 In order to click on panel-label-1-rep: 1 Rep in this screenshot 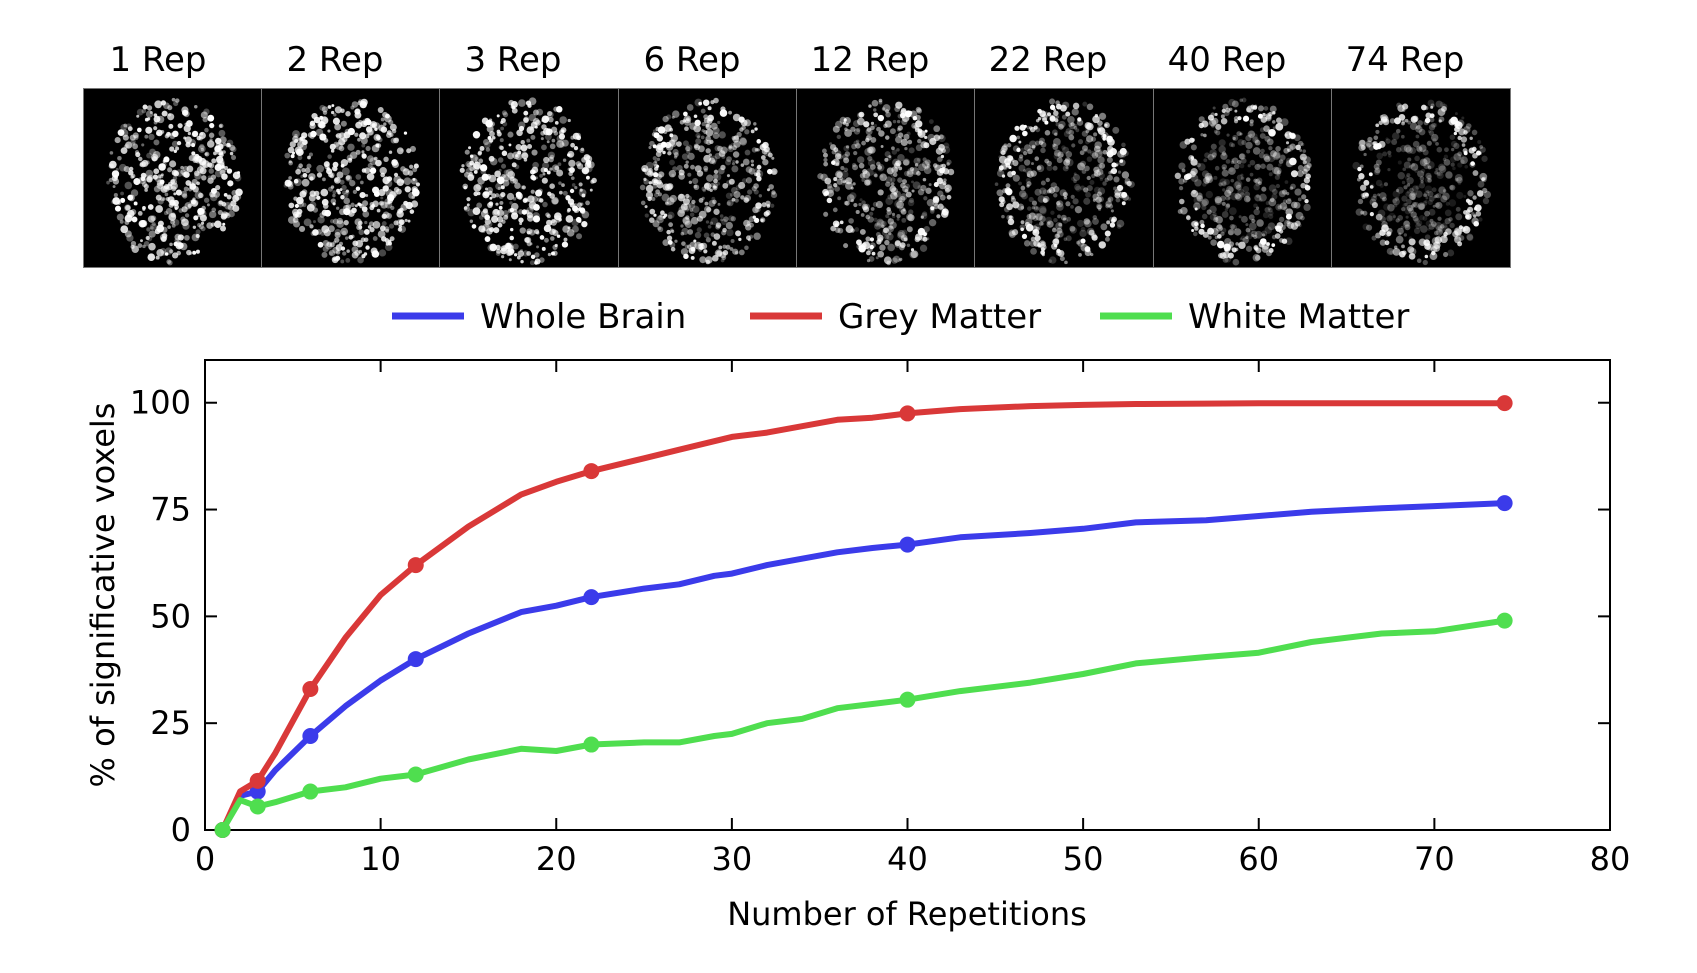, I will do `click(158, 60)`.